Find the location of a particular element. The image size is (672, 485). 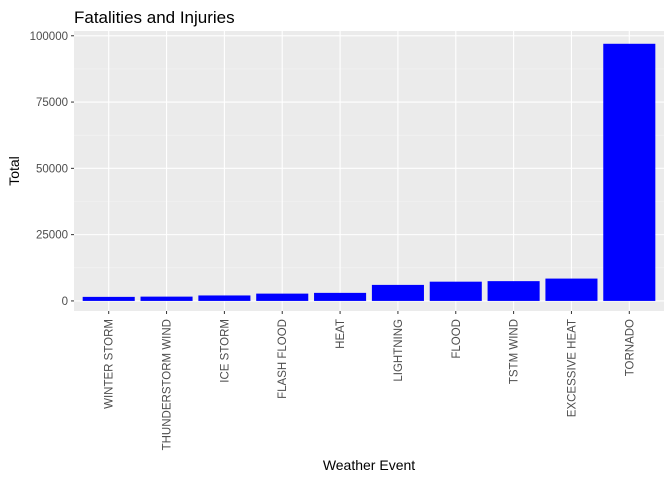

x-tick-label: TSTM WIND is located at coordinates (515, 351).